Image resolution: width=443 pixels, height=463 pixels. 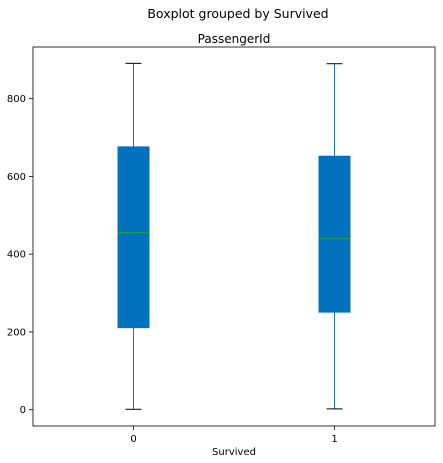 I want to click on chart-title: PassengerId, so click(x=234, y=39).